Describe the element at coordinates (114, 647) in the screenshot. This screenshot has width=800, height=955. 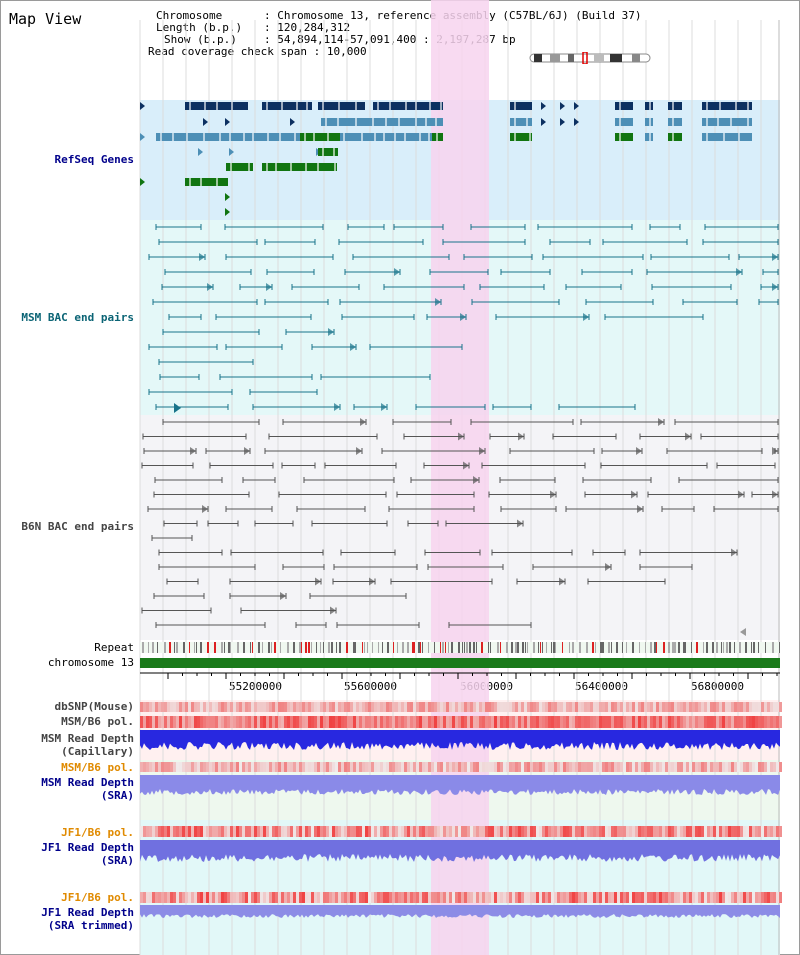
I see `repeat-track-label: Repeat` at that location.